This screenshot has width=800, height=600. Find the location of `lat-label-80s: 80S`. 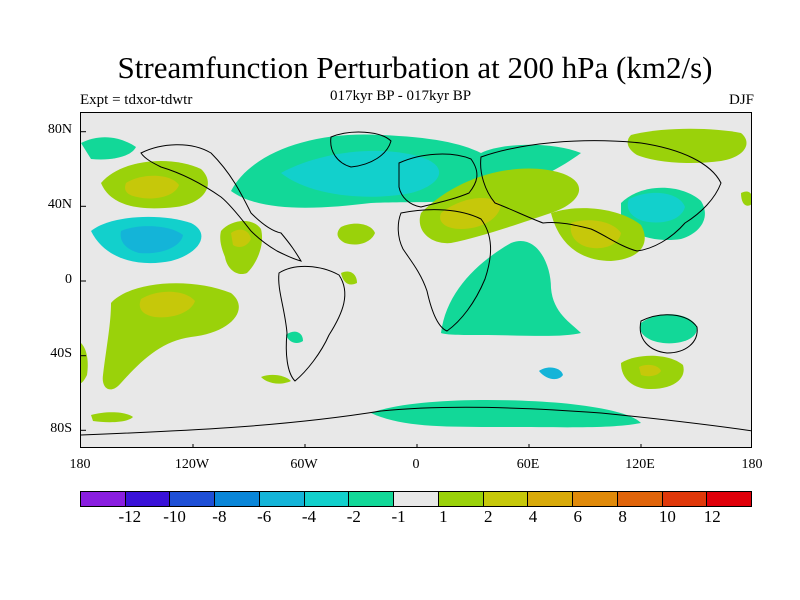

lat-label-80s: 80S is located at coordinates (61, 428).